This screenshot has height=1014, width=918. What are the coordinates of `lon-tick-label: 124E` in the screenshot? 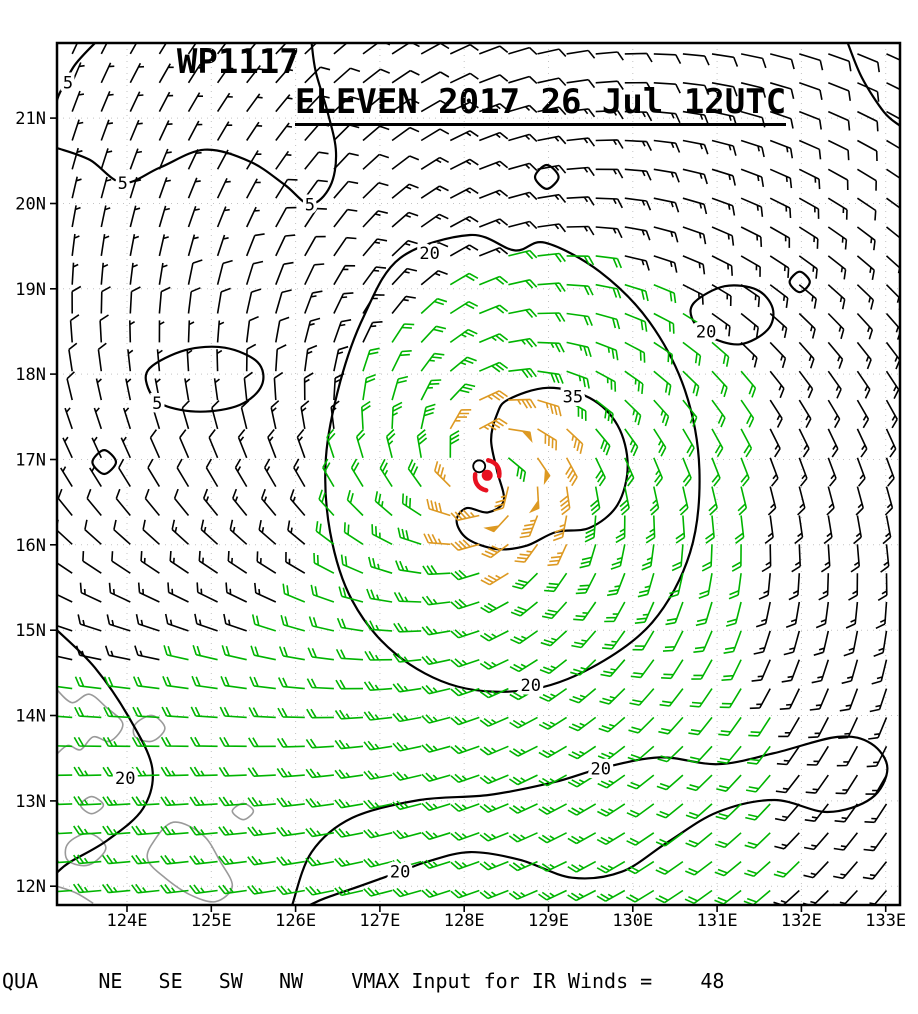 It's located at (127, 921).